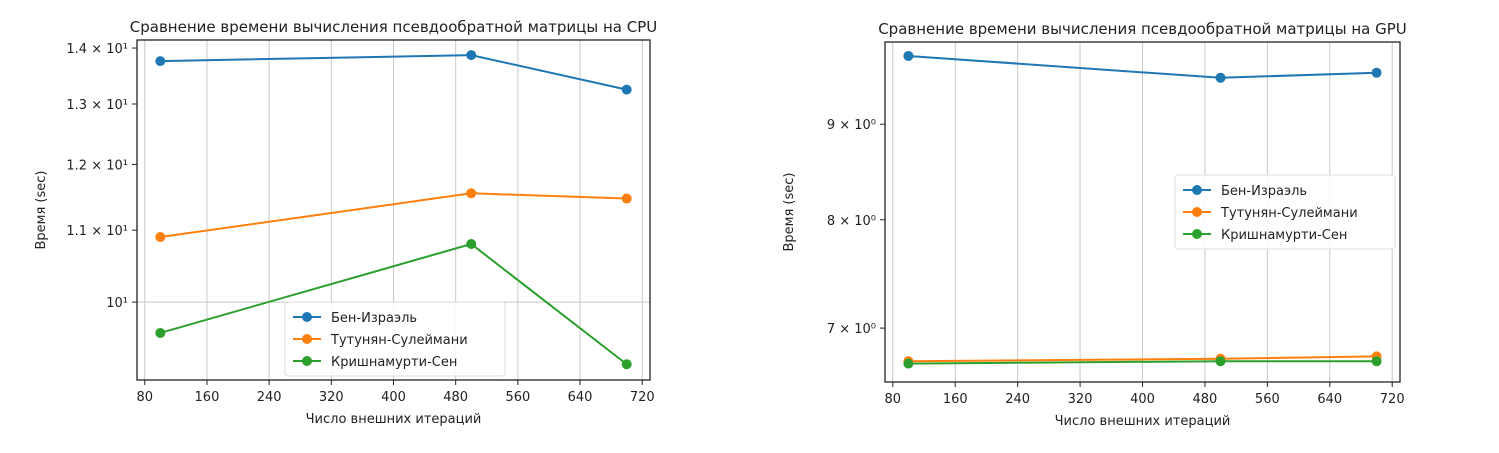 The image size is (1499, 453). What do you see at coordinates (851, 221) in the screenshot?
I see `y-tick-label: 8 × 10⁰` at bounding box center [851, 221].